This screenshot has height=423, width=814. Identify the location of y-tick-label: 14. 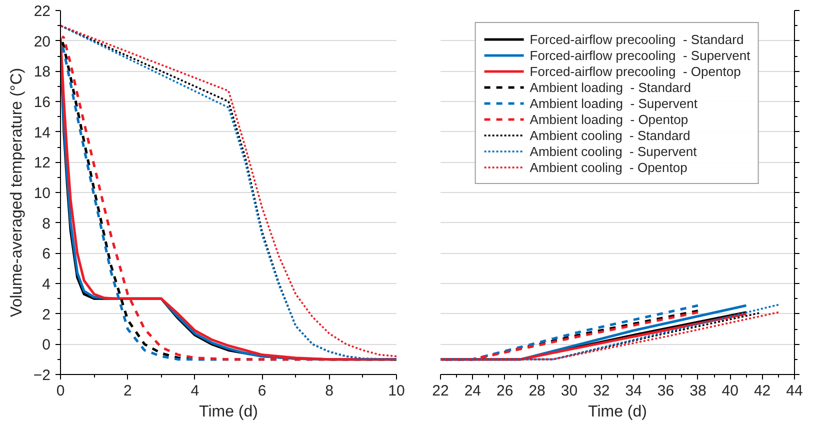
(42, 133).